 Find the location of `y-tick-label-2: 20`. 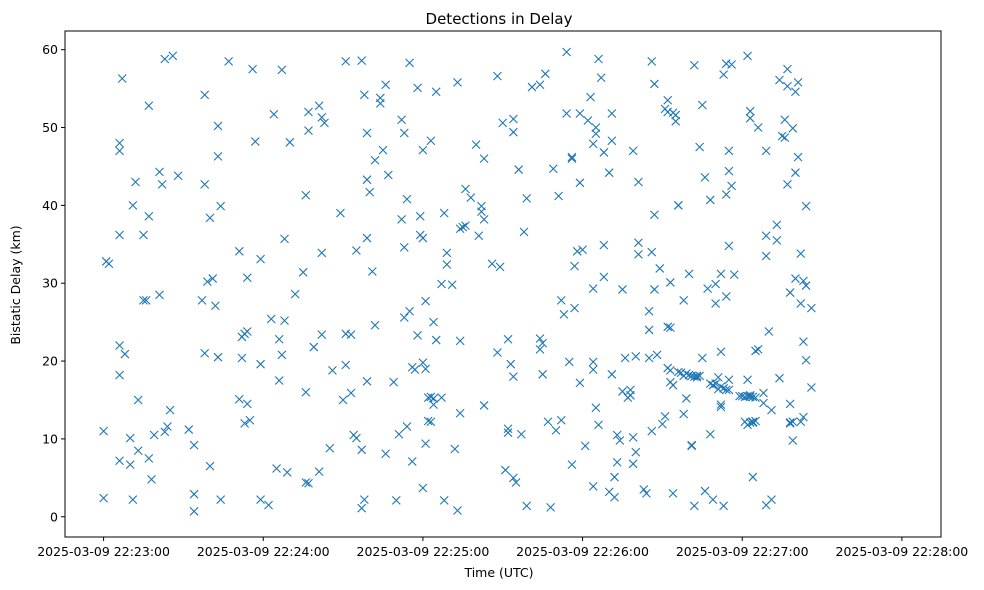

y-tick-label-2: 20 is located at coordinates (50, 361).